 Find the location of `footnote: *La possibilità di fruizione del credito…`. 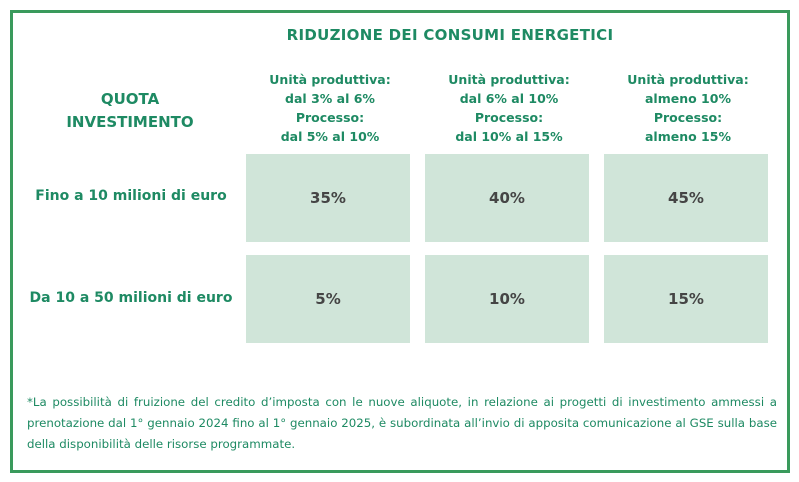

footnote: *La possibilità di fruizione del credito… is located at coordinates (402, 423).